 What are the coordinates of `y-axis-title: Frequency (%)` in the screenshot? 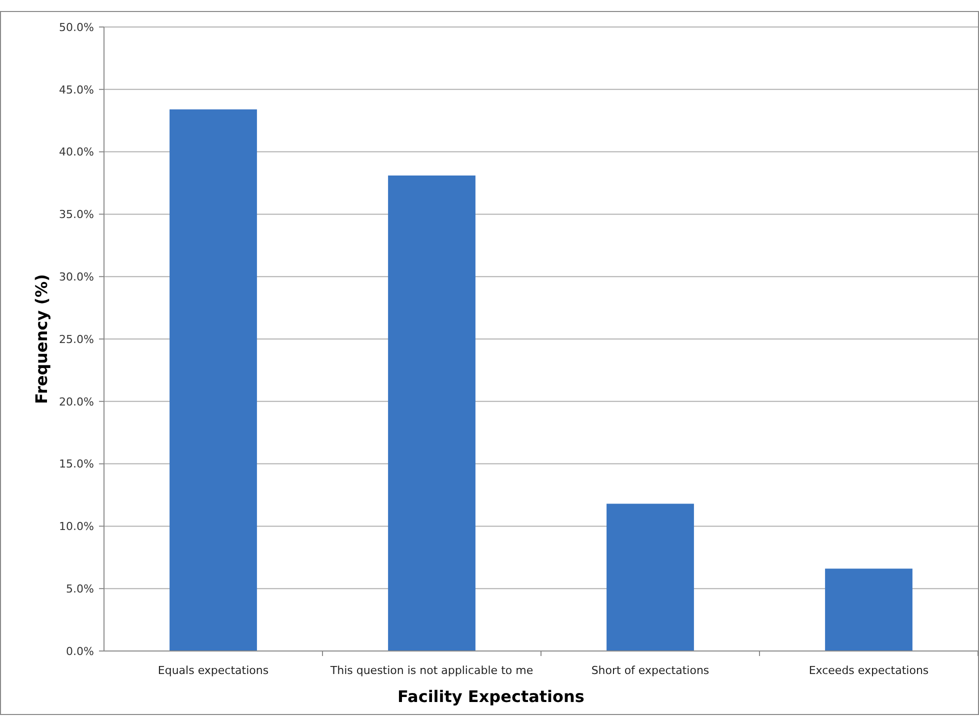 It's located at (41, 339).